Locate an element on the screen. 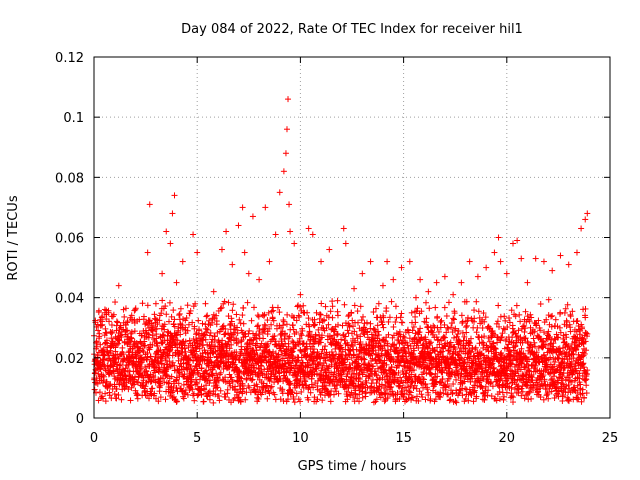 This screenshot has width=640, height=480. y-tick-label: 0.06 is located at coordinates (69, 239).